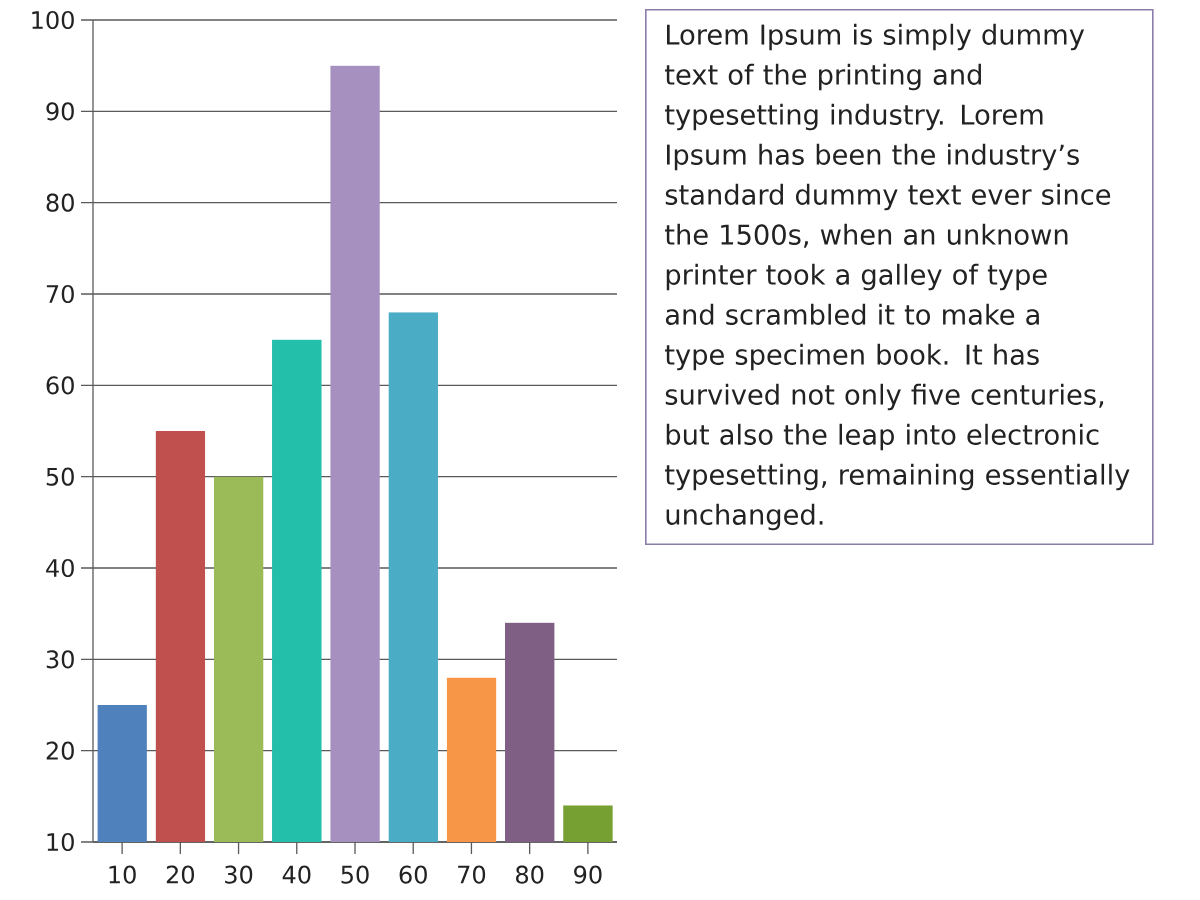 This screenshot has height=900, width=1200. Describe the element at coordinates (60, 385) in the screenshot. I see `y-tick-label: 60` at that location.